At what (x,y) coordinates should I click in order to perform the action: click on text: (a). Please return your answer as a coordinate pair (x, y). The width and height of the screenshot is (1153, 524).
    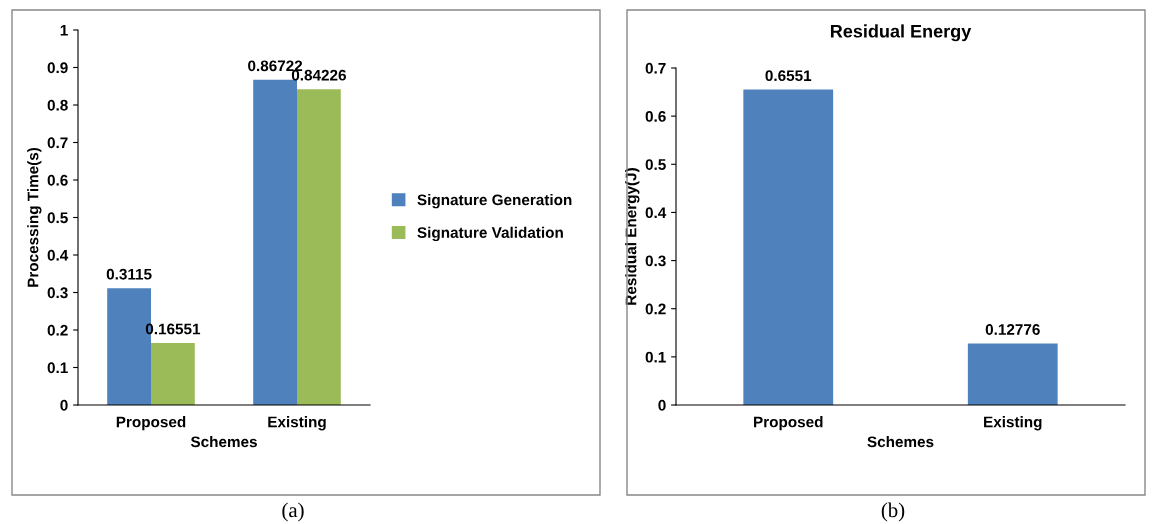
    Looking at the image, I should click on (293, 512).